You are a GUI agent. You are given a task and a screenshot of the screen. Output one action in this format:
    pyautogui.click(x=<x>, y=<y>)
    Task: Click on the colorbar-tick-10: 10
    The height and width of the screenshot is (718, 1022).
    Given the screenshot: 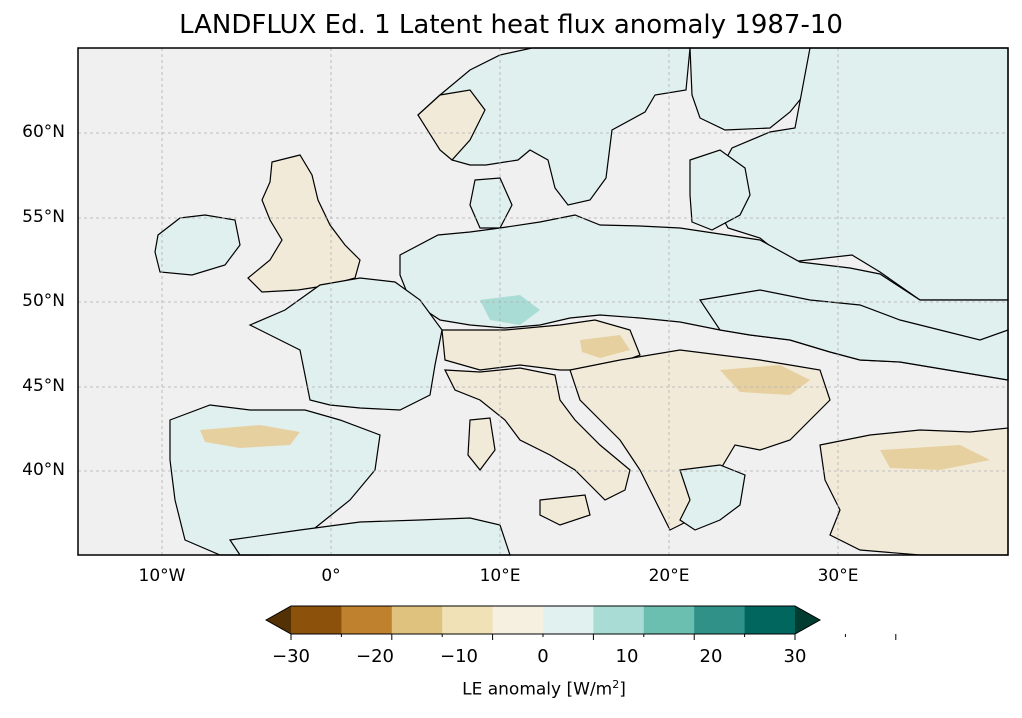 What is the action you would take?
    pyautogui.click(x=627, y=656)
    